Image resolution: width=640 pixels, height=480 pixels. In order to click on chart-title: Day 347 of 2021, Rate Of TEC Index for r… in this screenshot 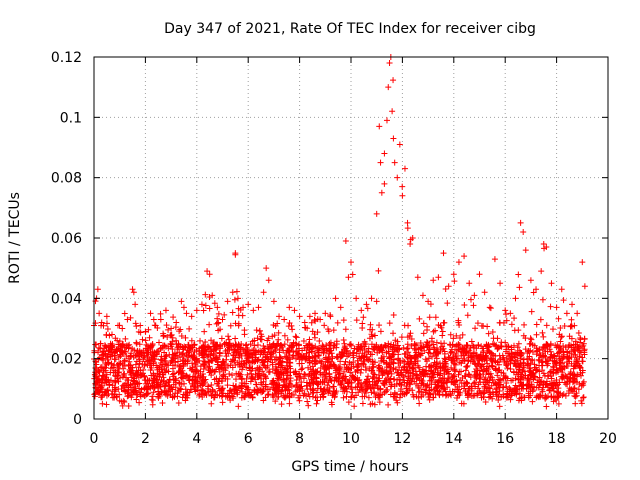, I will do `click(350, 29)`.